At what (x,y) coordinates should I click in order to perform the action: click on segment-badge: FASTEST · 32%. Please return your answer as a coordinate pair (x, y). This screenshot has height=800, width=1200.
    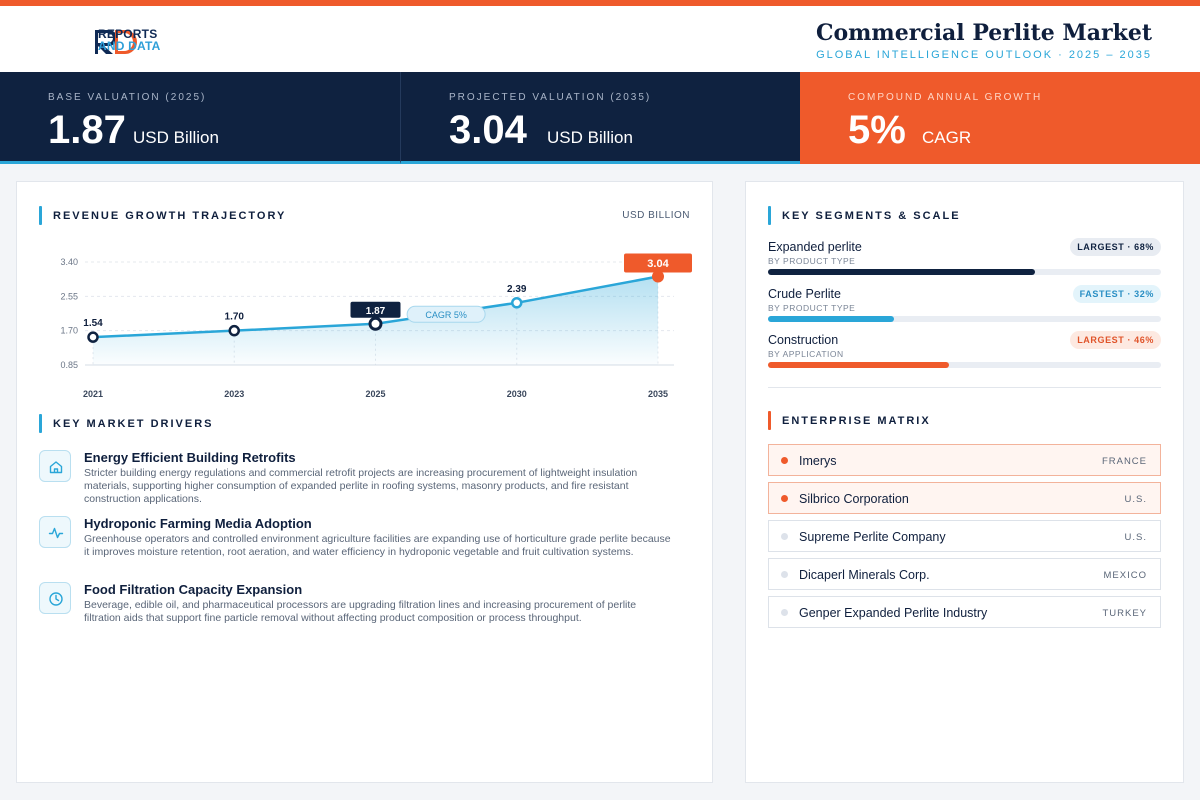
    Looking at the image, I should click on (1116, 294).